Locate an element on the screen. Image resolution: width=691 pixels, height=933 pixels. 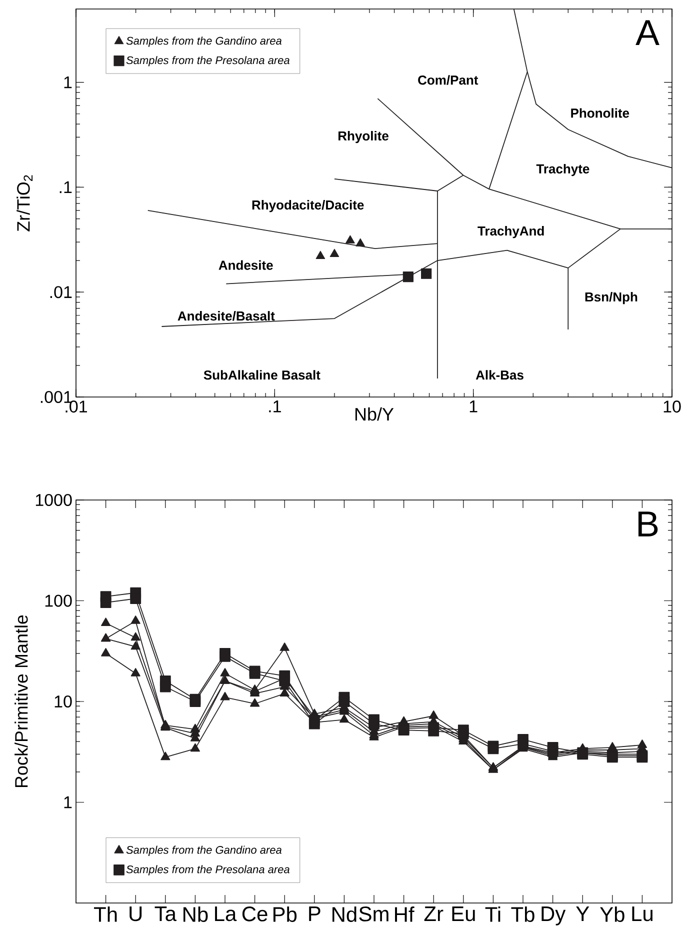
x-tick-label: Yb is located at coordinates (612, 914).